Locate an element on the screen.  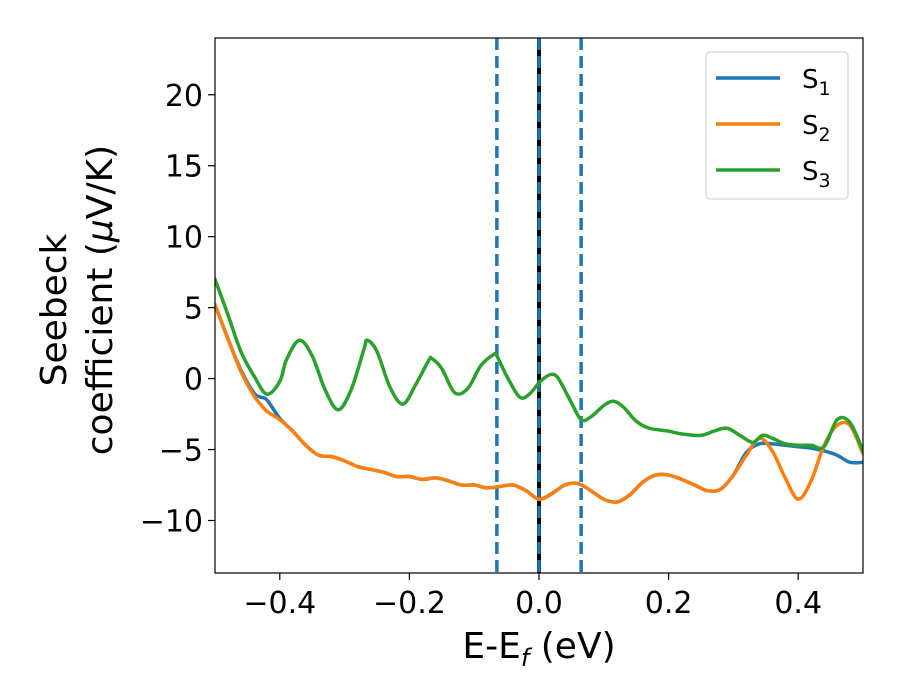
y-tick-label: 20 is located at coordinates (184, 96).